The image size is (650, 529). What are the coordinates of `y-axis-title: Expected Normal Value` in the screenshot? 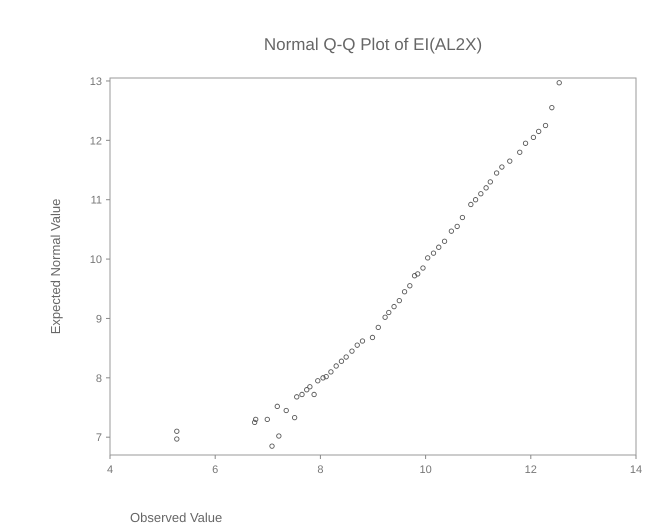 It's located at (55, 266).